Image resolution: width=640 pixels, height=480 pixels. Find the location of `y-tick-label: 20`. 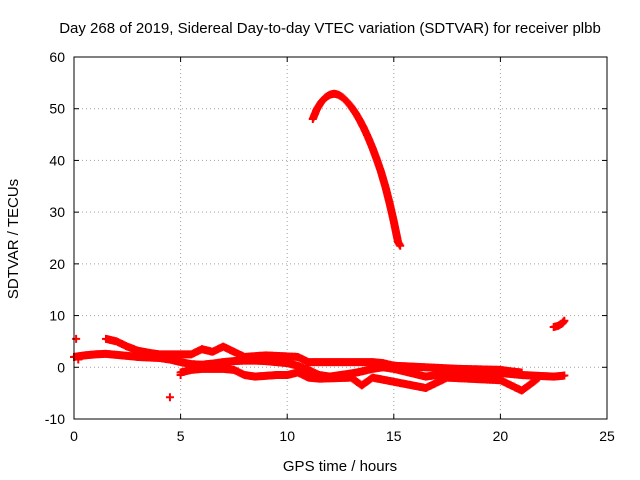

y-tick-label: 20 is located at coordinates (57, 264).